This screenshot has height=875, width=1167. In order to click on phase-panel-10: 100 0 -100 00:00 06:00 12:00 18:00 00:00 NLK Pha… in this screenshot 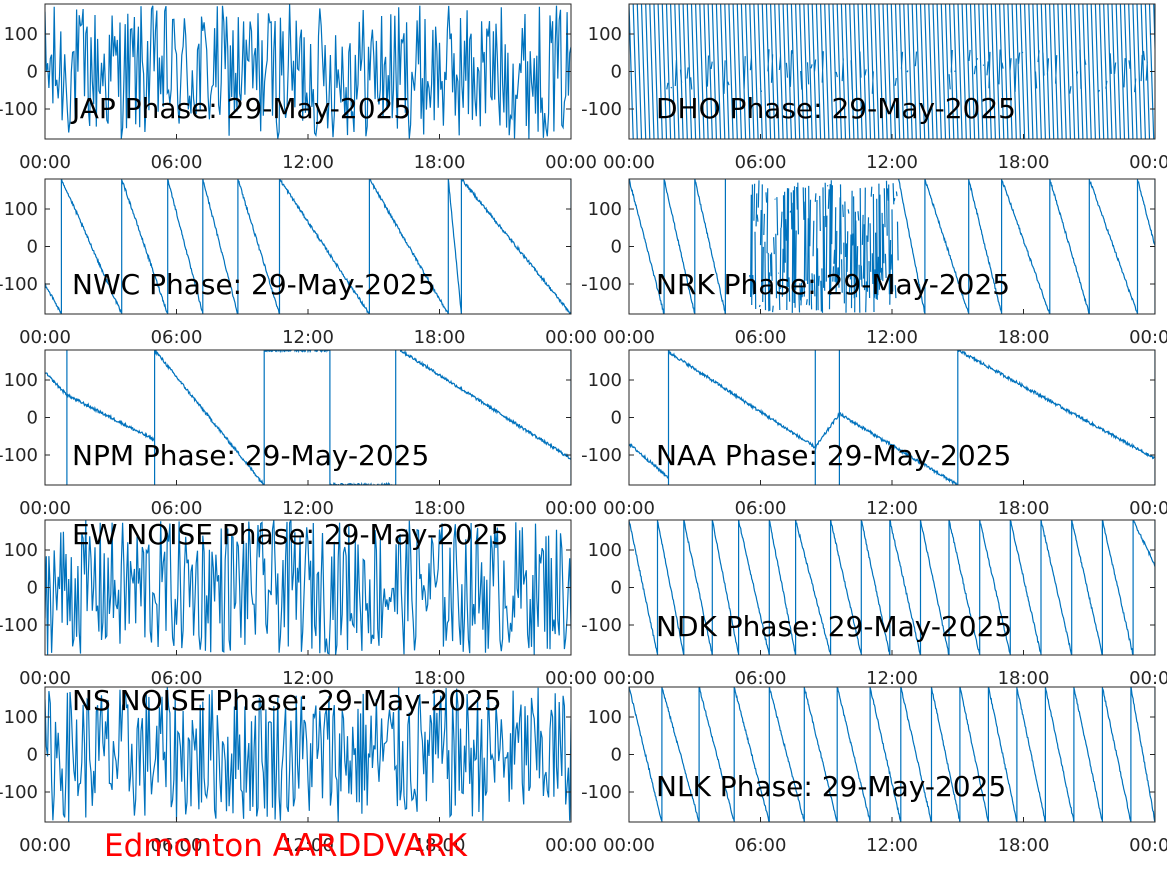, I will do `click(874, 771)`.